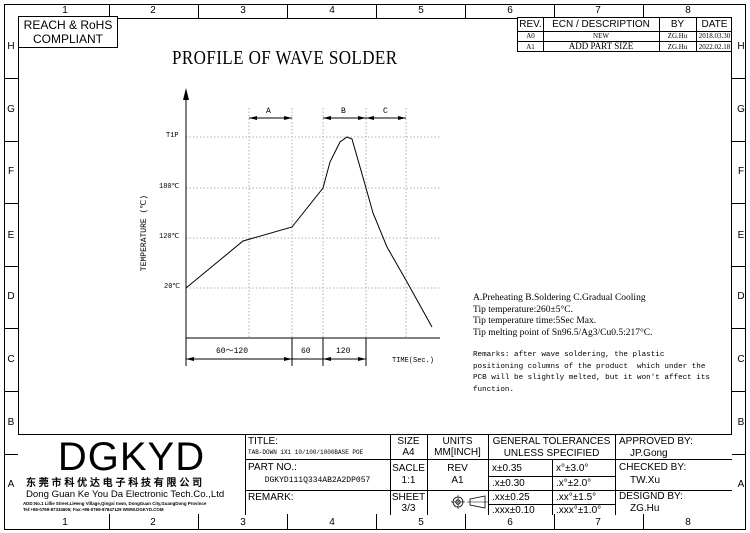 This screenshot has width=750, height=533. I want to click on third-angle-projection-icon, so click(469, 502).